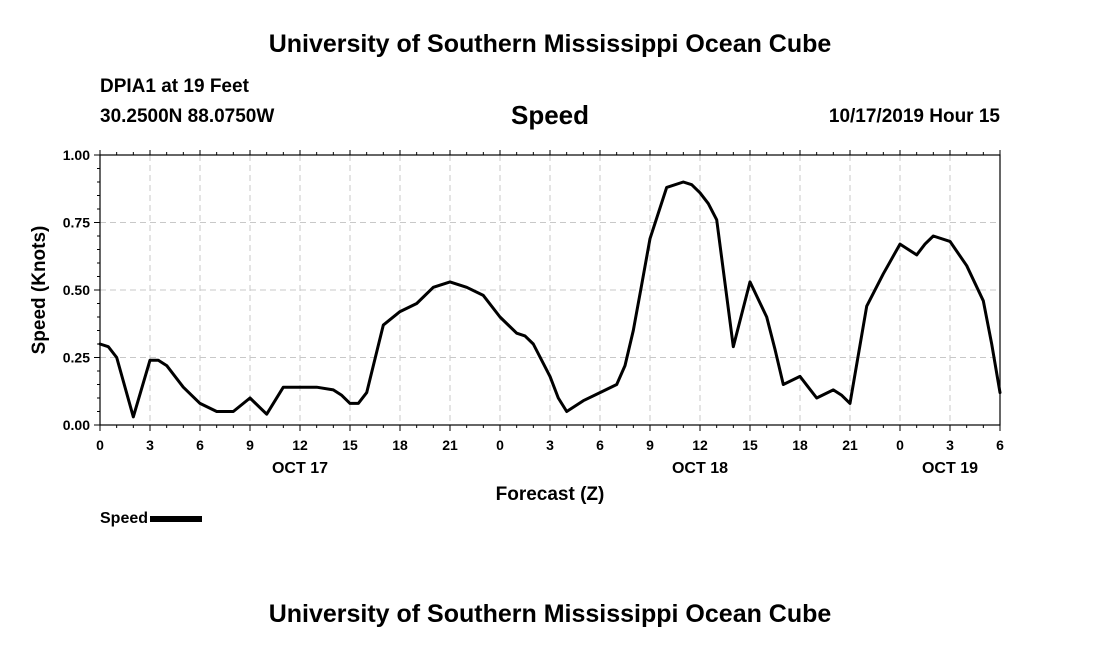  I want to click on x-axis-label: Forecast (Z), so click(550, 494).